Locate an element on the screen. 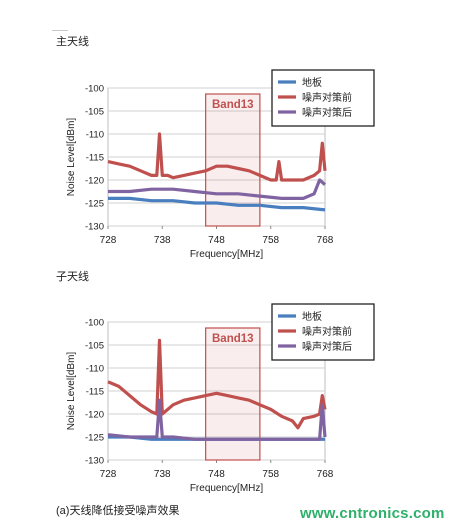  figure-caption: (a)天线降低接受噪声效果 is located at coordinates (118, 511).